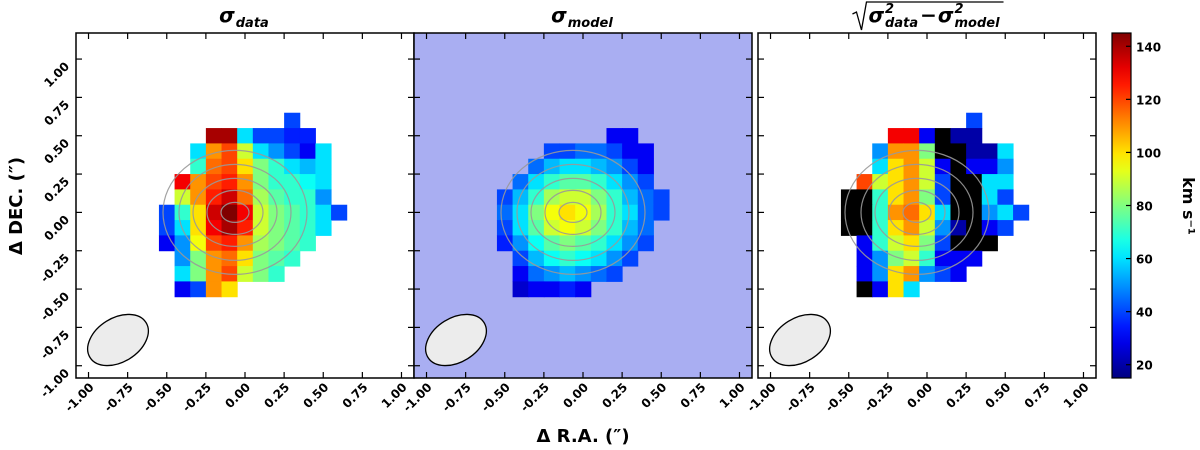 This screenshot has width=1200, height=450. Describe the element at coordinates (56, 189) in the screenshot. I see `y-tick-label: 0.25` at that location.